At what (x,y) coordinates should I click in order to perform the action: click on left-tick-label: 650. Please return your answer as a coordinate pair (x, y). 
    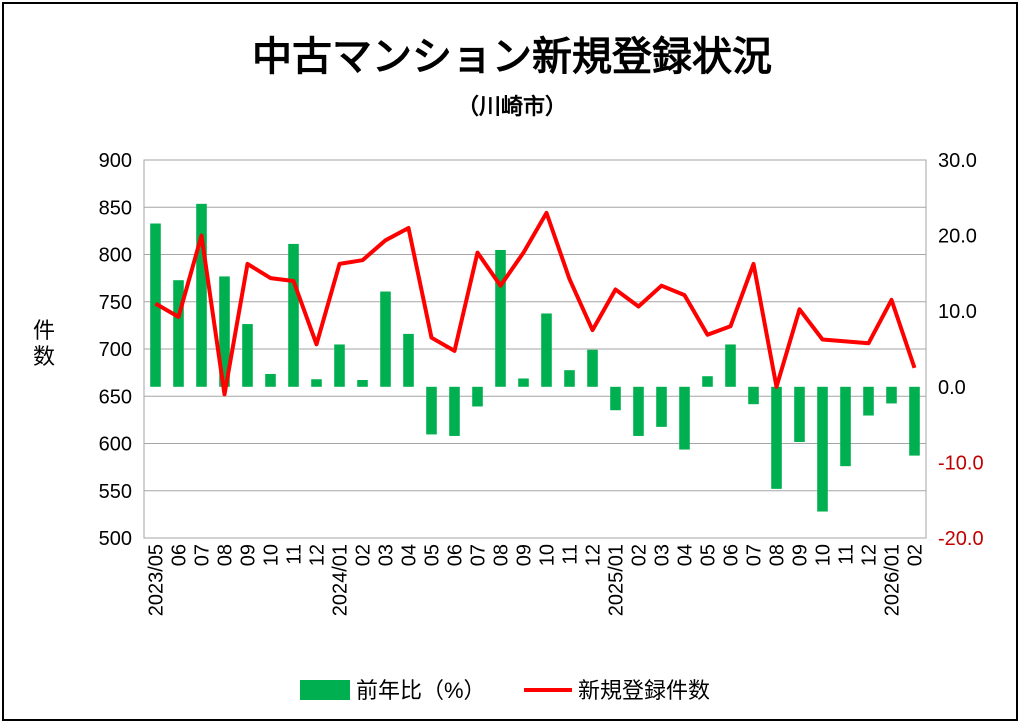
    Looking at the image, I should click on (115, 397).